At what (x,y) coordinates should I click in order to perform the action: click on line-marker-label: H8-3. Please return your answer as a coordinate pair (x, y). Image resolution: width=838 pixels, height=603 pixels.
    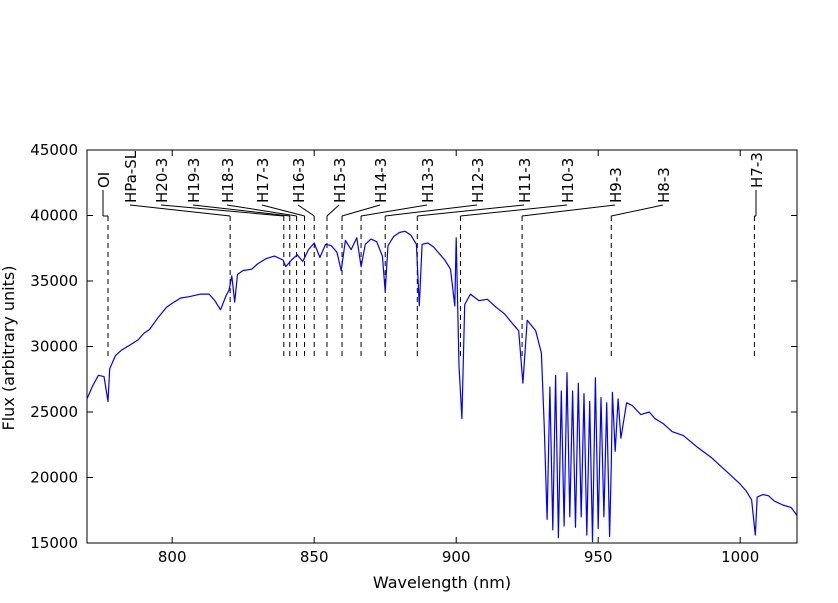
    Looking at the image, I should click on (664, 185).